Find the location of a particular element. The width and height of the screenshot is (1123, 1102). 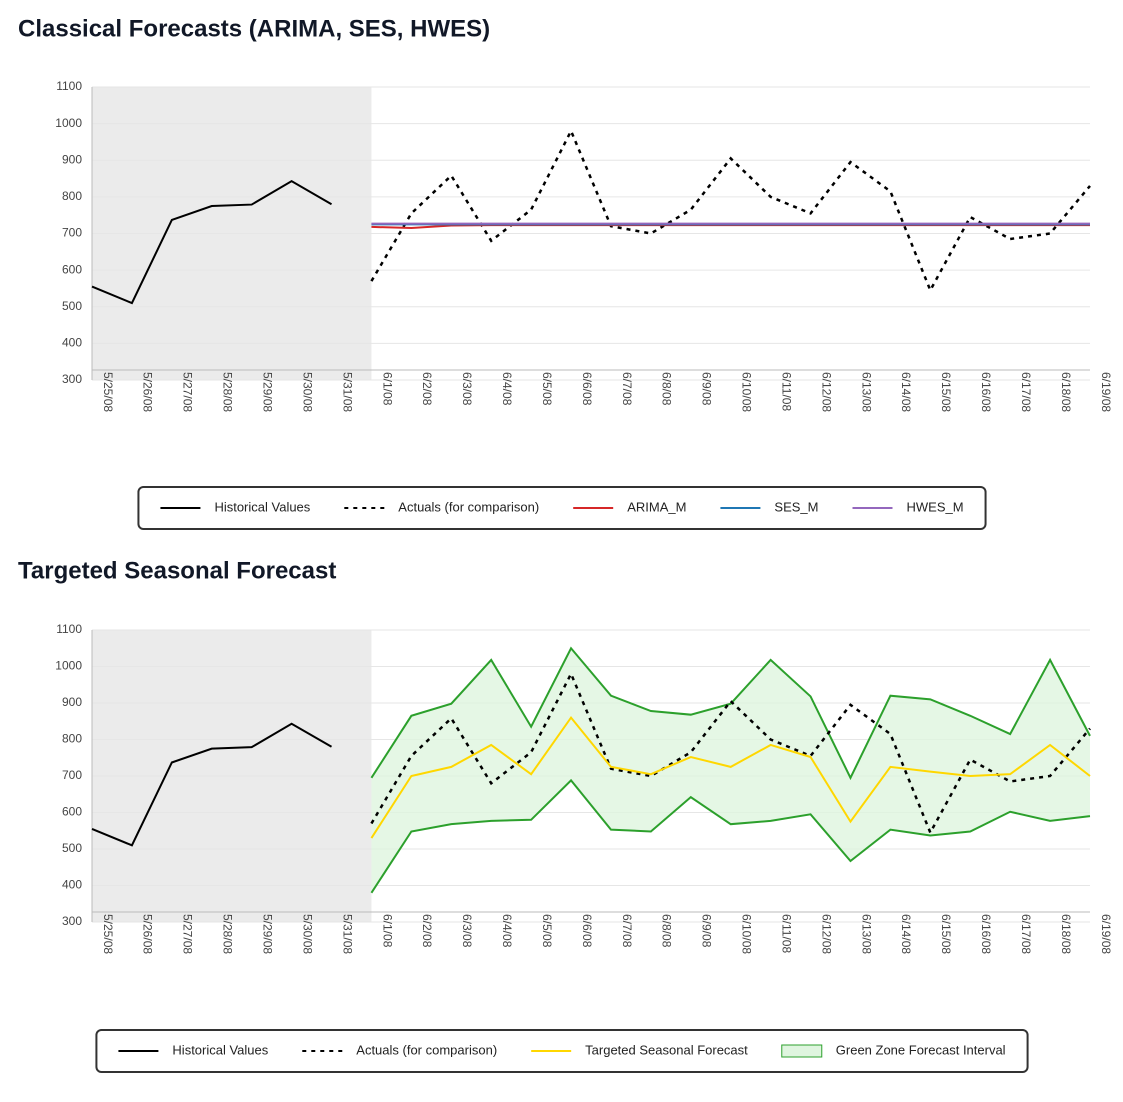

legend-label: SES_M is located at coordinates (796, 506).